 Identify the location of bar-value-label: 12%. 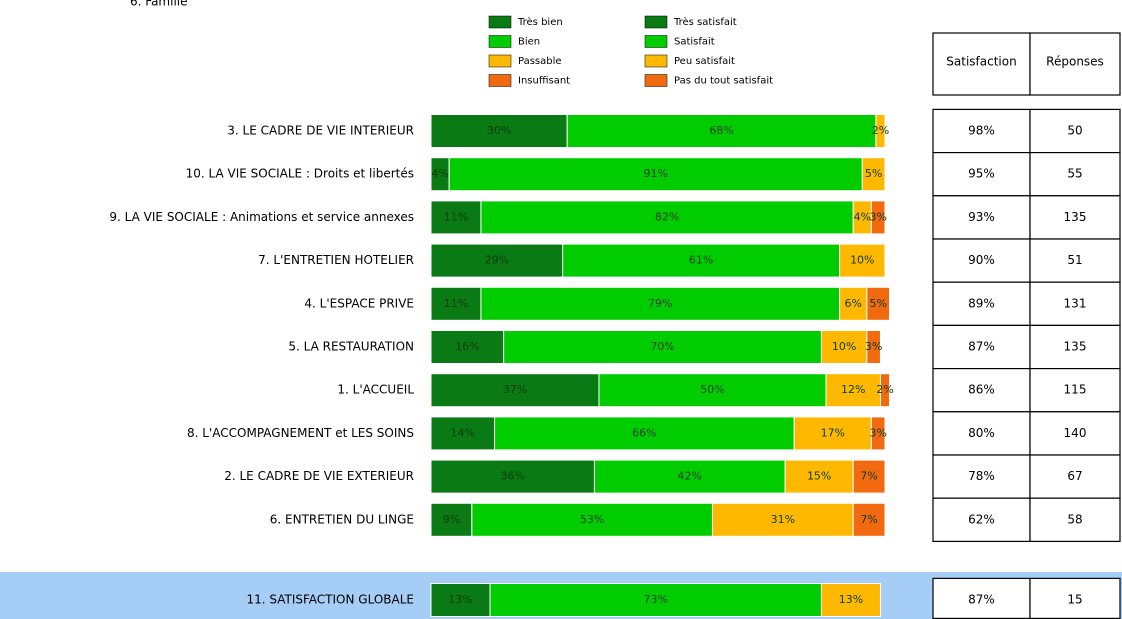
(853, 389).